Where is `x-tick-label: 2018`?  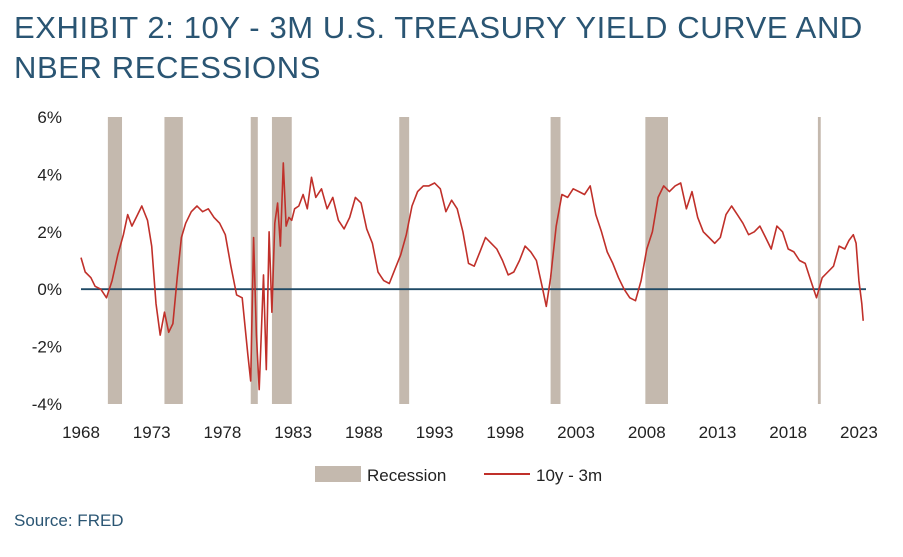
x-tick-label: 2018 is located at coordinates (788, 432).